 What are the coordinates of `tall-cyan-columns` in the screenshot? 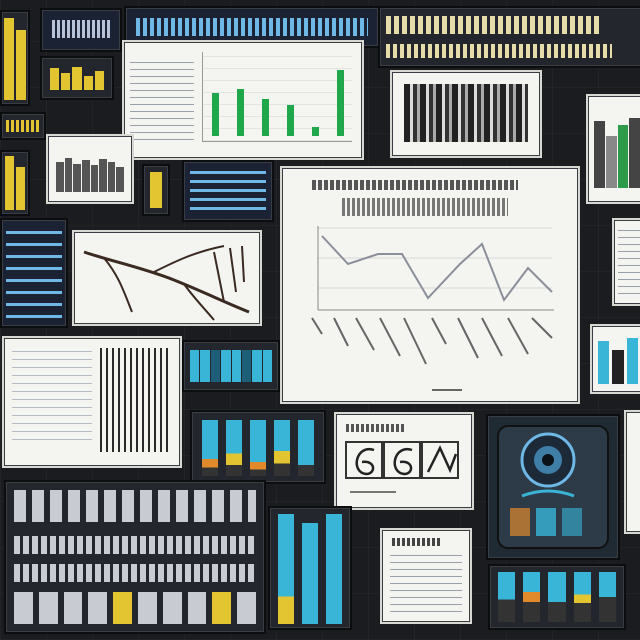 It's located at (310, 568).